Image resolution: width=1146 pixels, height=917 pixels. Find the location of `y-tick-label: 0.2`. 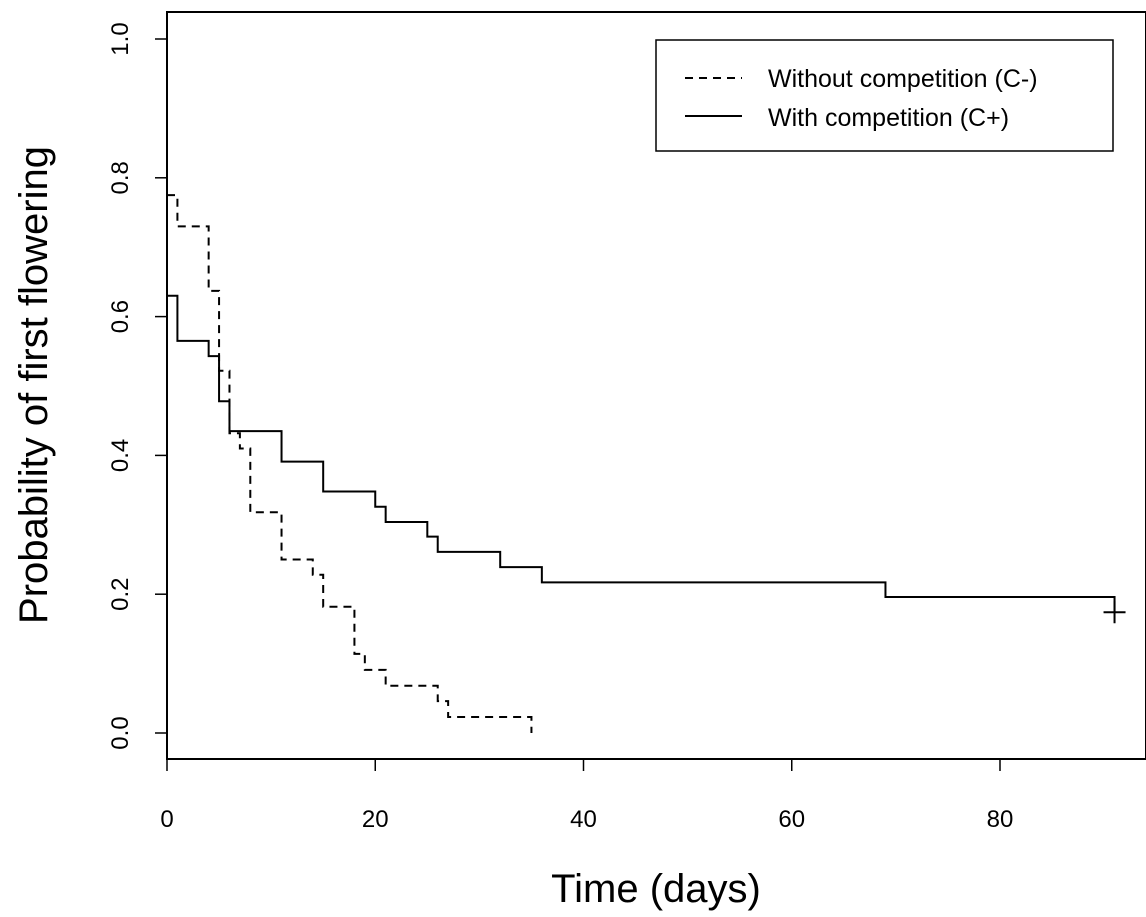

y-tick-label: 0.2 is located at coordinates (120, 594).